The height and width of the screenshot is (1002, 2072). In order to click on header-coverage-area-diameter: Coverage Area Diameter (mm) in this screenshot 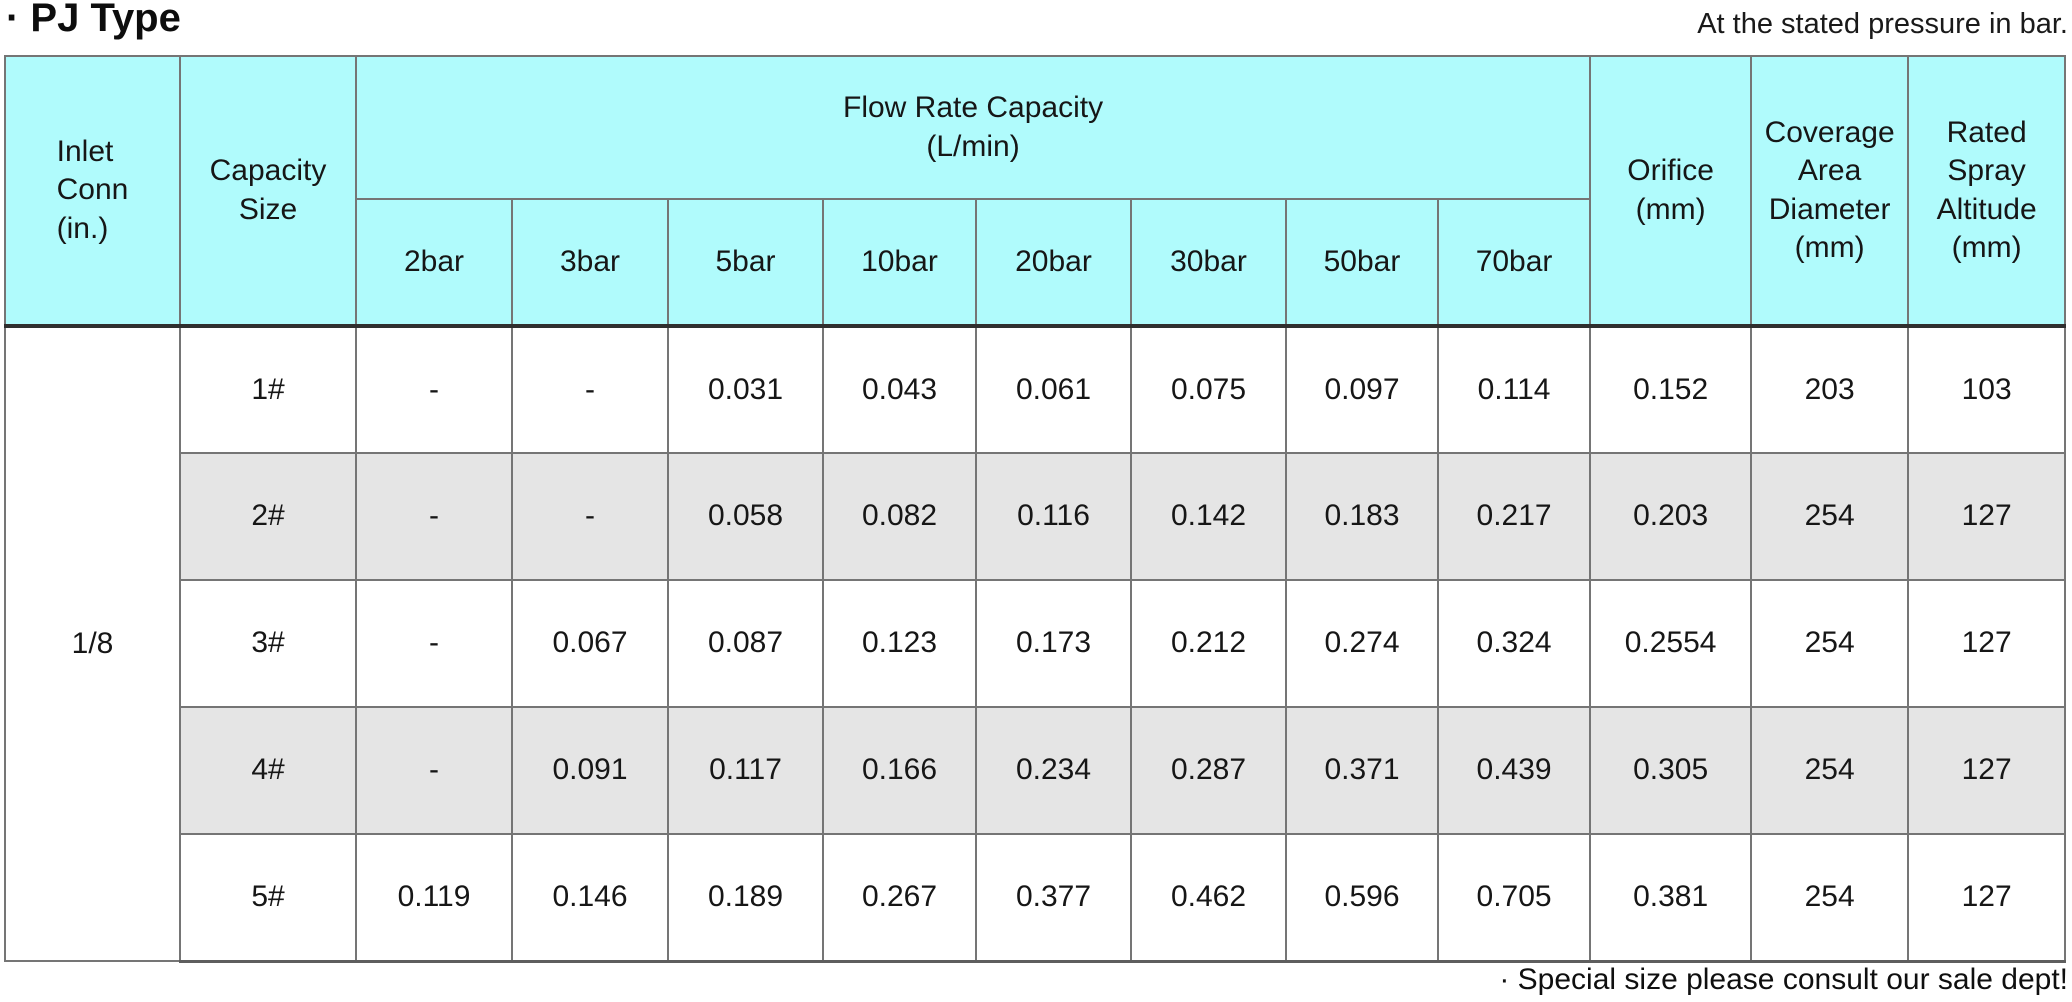, I will do `click(1830, 191)`.